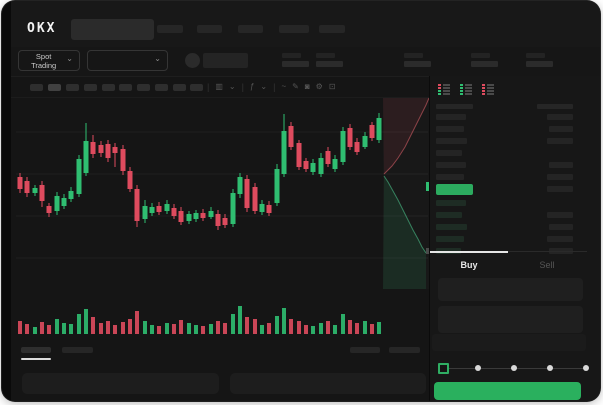 The width and height of the screenshot is (603, 405). Describe the element at coordinates (49, 60) in the screenshot. I see `market-type-dropdown: Spot Trading ⌄` at that location.